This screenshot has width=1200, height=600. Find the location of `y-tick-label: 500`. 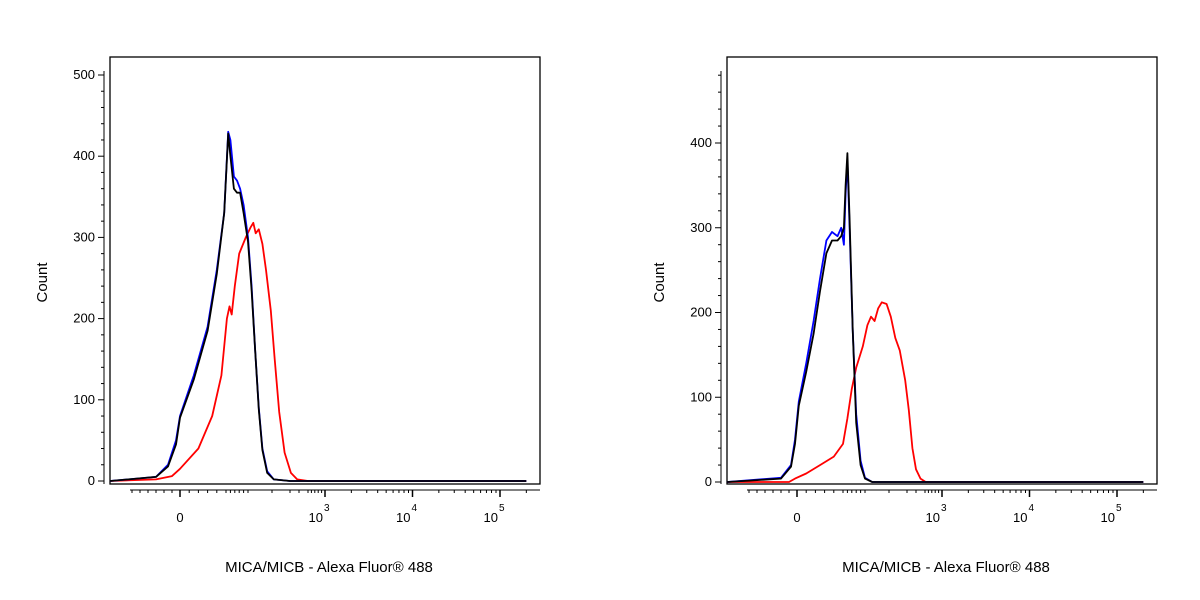

y-tick-label: 500 is located at coordinates (84, 74).